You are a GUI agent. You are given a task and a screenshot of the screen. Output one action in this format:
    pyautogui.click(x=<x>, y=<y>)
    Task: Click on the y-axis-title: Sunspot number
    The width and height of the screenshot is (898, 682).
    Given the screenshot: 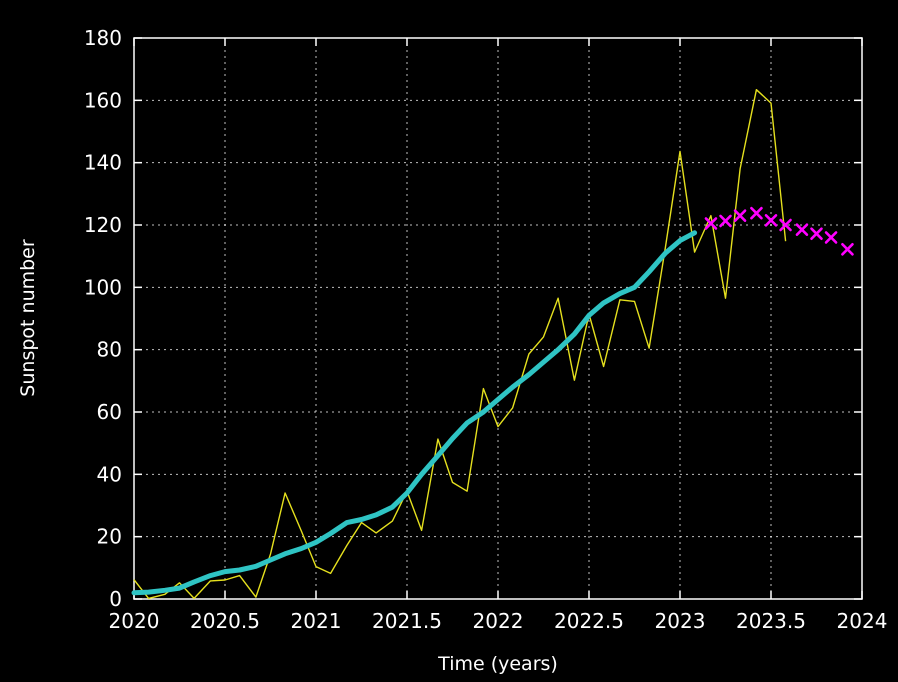 What is the action you would take?
    pyautogui.click(x=28, y=318)
    